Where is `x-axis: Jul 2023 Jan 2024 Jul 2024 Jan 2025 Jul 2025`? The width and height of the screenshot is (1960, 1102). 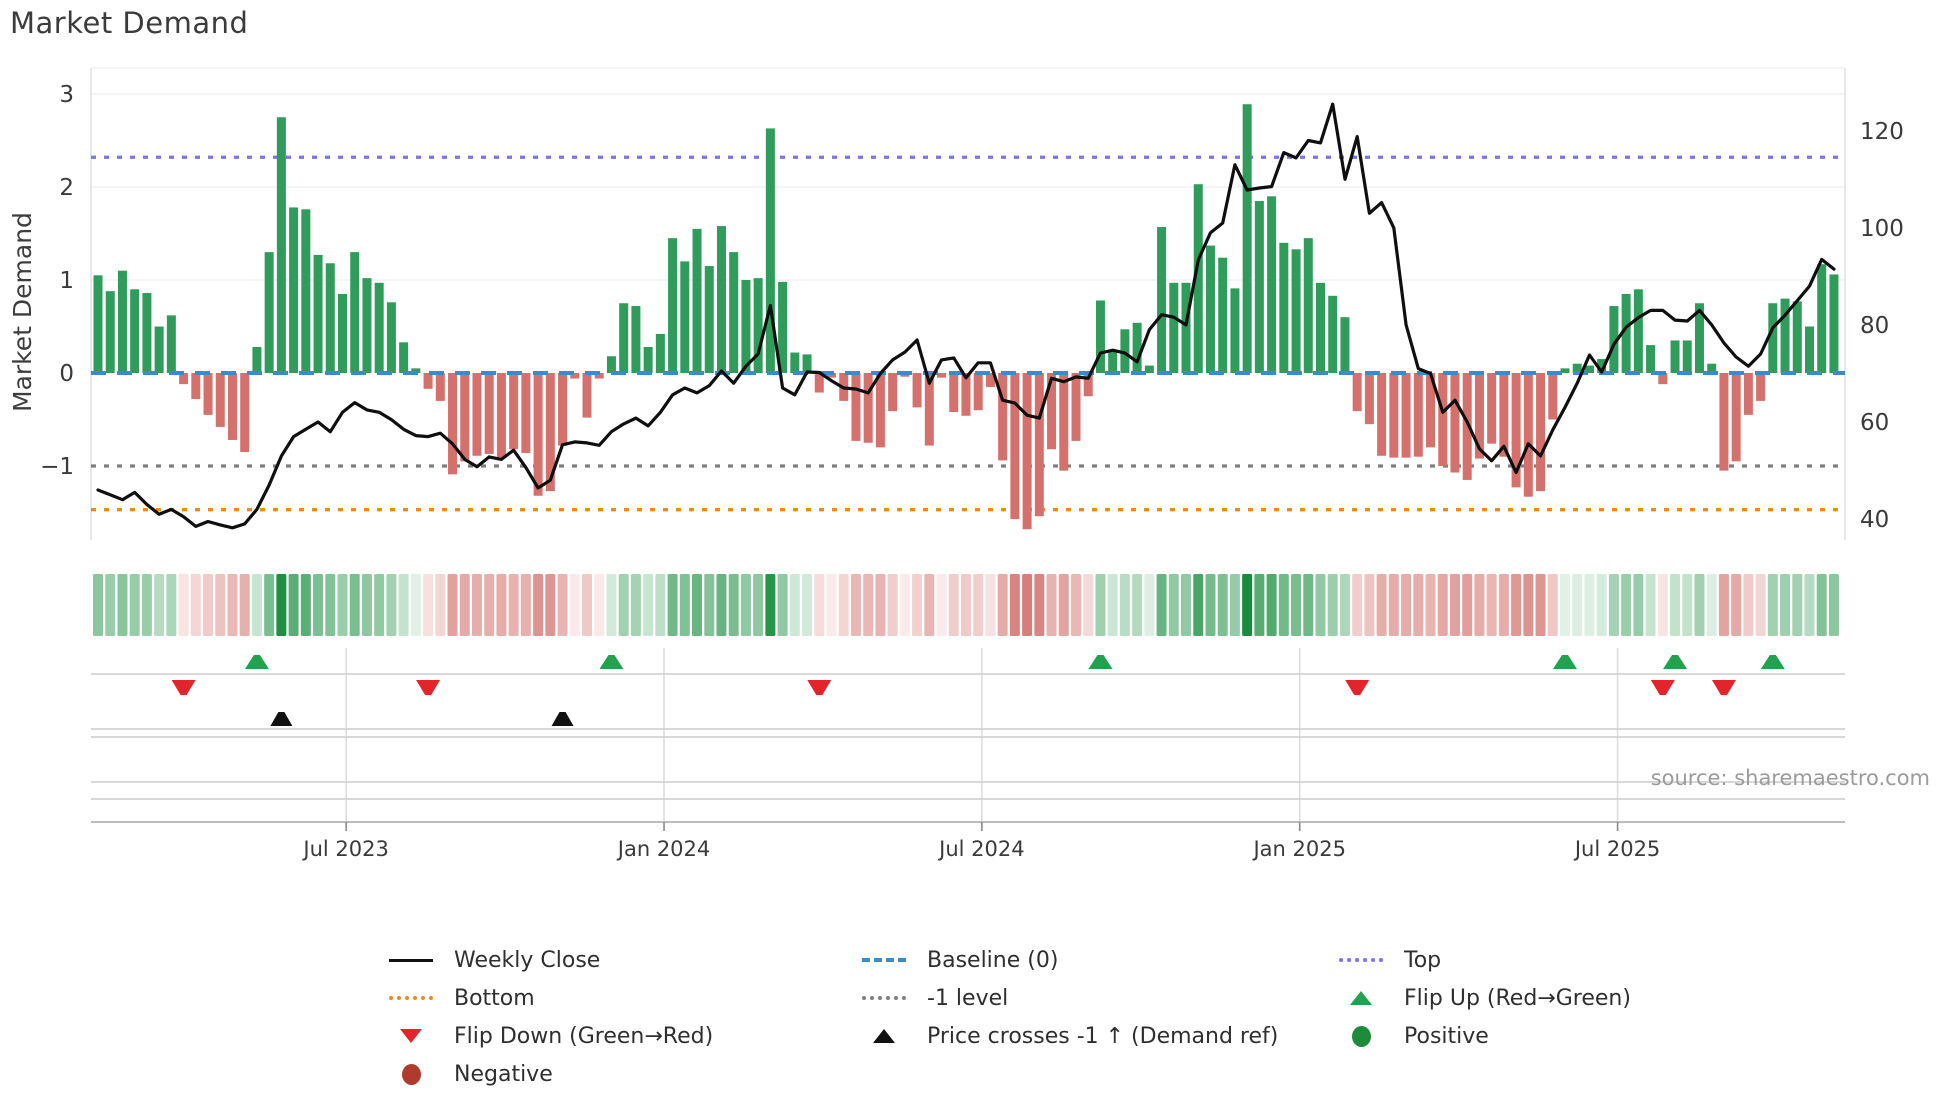 x-axis: Jul 2023 Jan 2024 Jul 2024 Jan 2025 Jul 2025 is located at coordinates (980, 841).